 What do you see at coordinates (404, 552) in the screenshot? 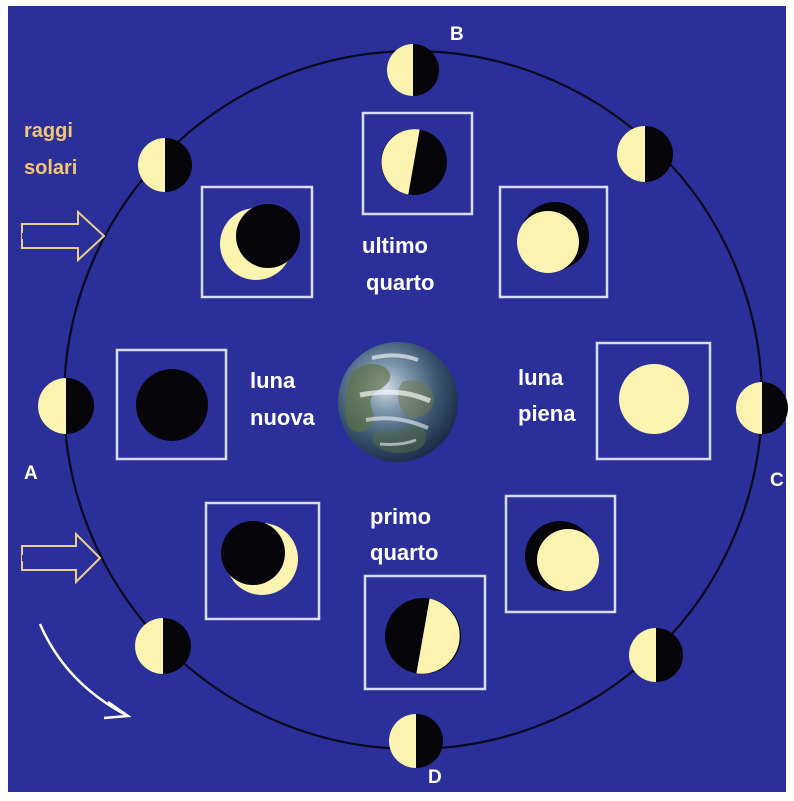
I see `first-quarter-label-line2: quarto` at bounding box center [404, 552].